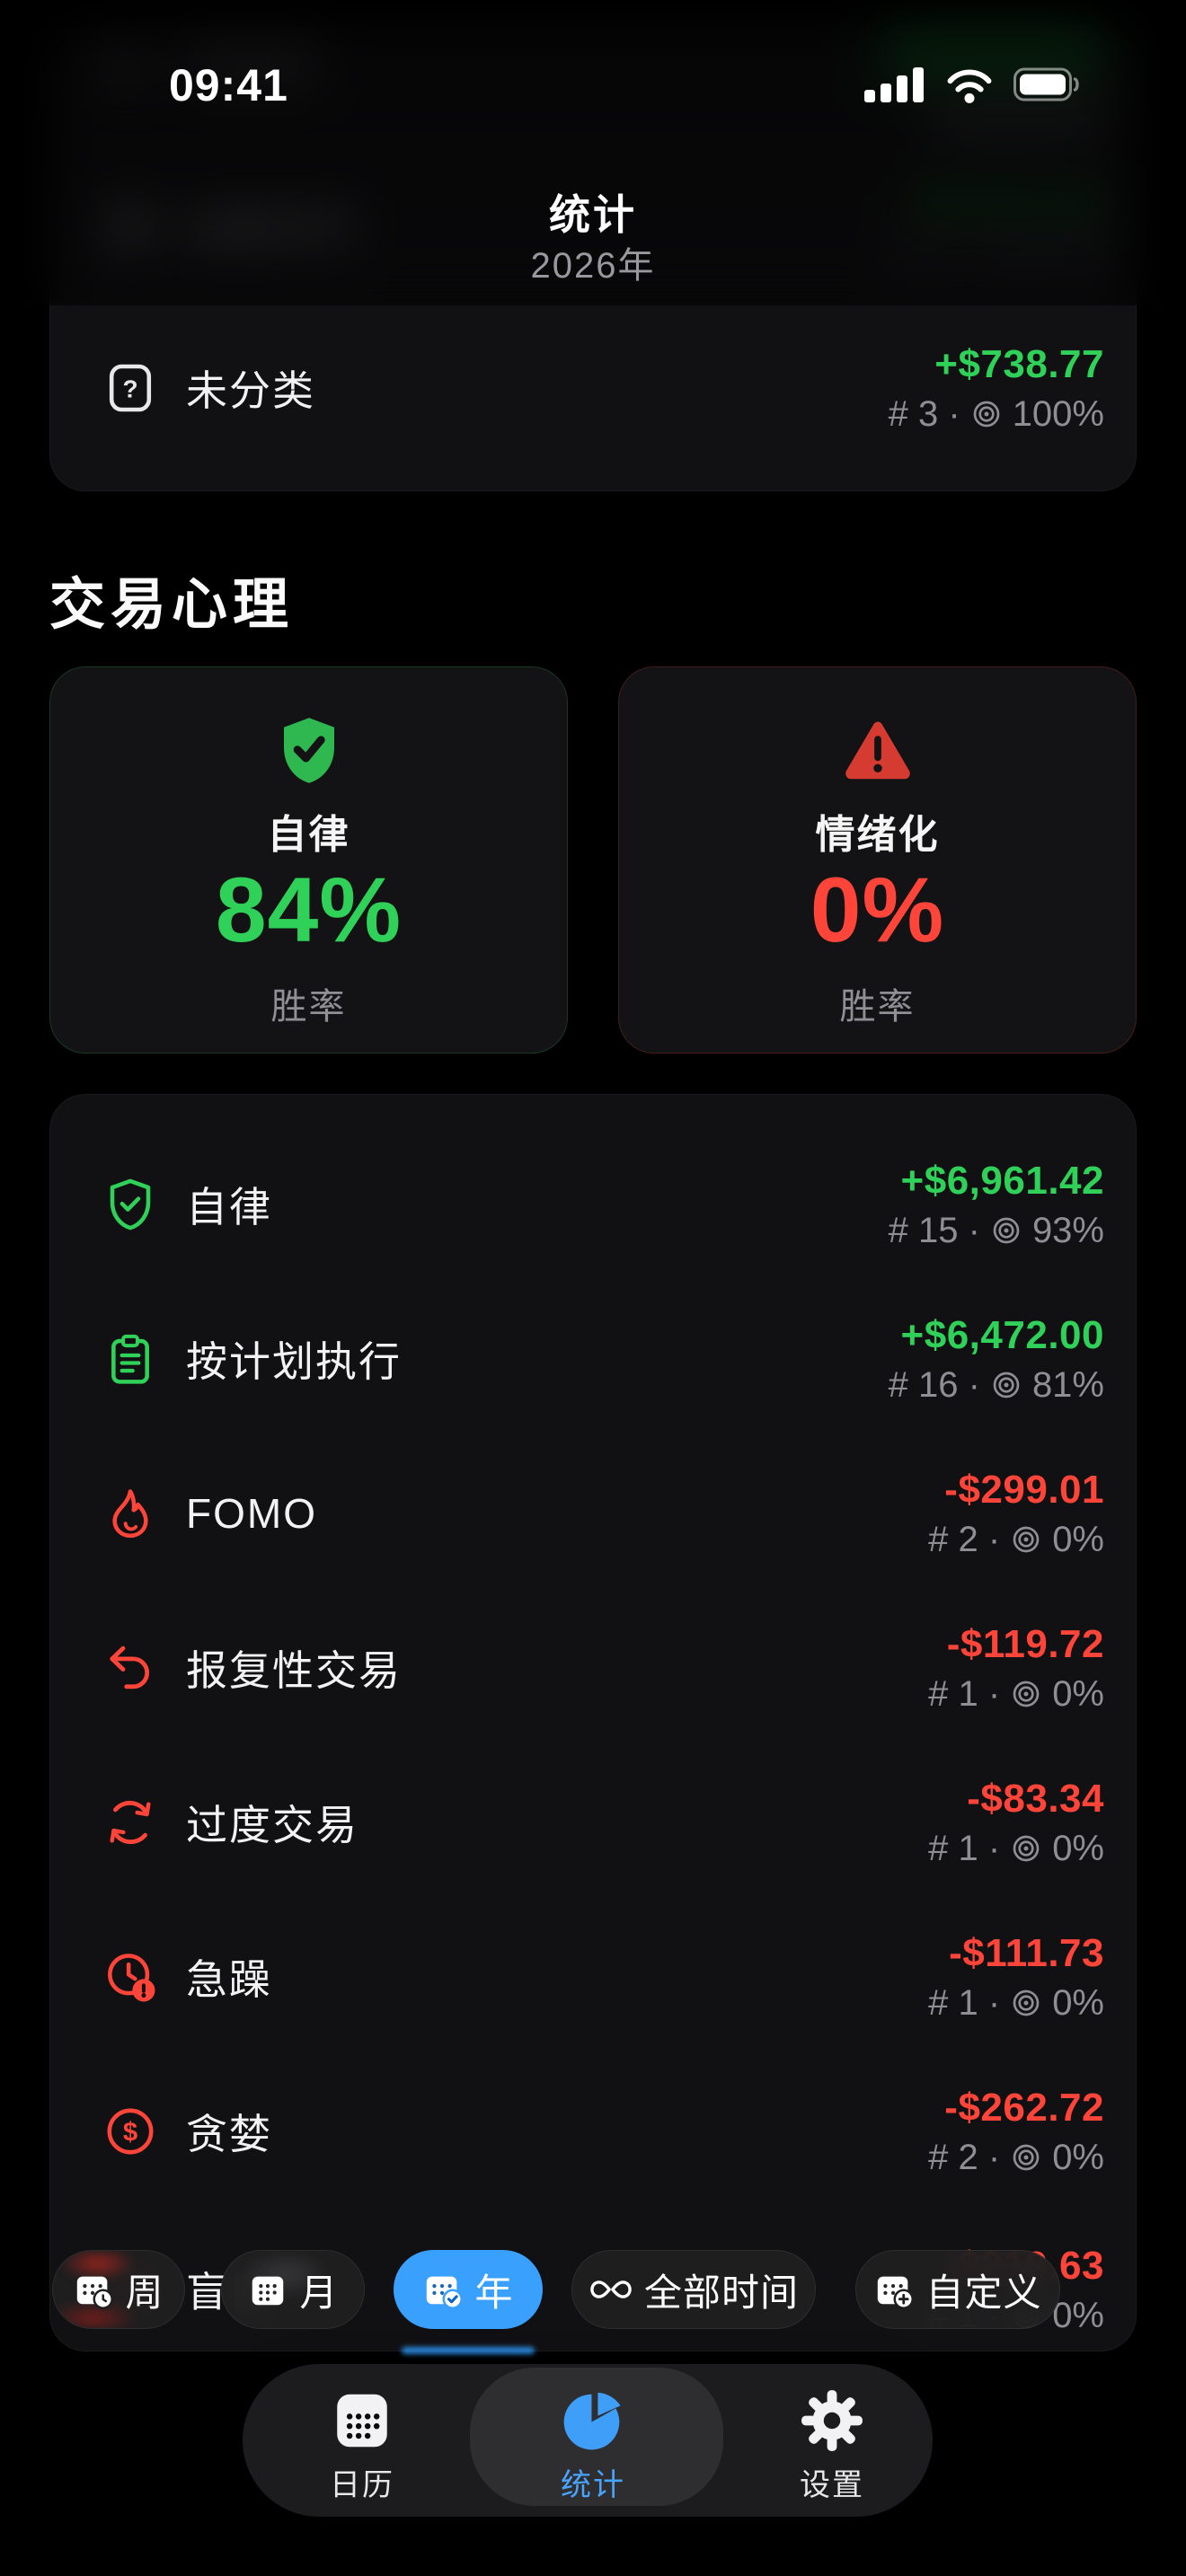  Describe the element at coordinates (172, 605) in the screenshot. I see `section-title-psychology: 交易心理` at that location.